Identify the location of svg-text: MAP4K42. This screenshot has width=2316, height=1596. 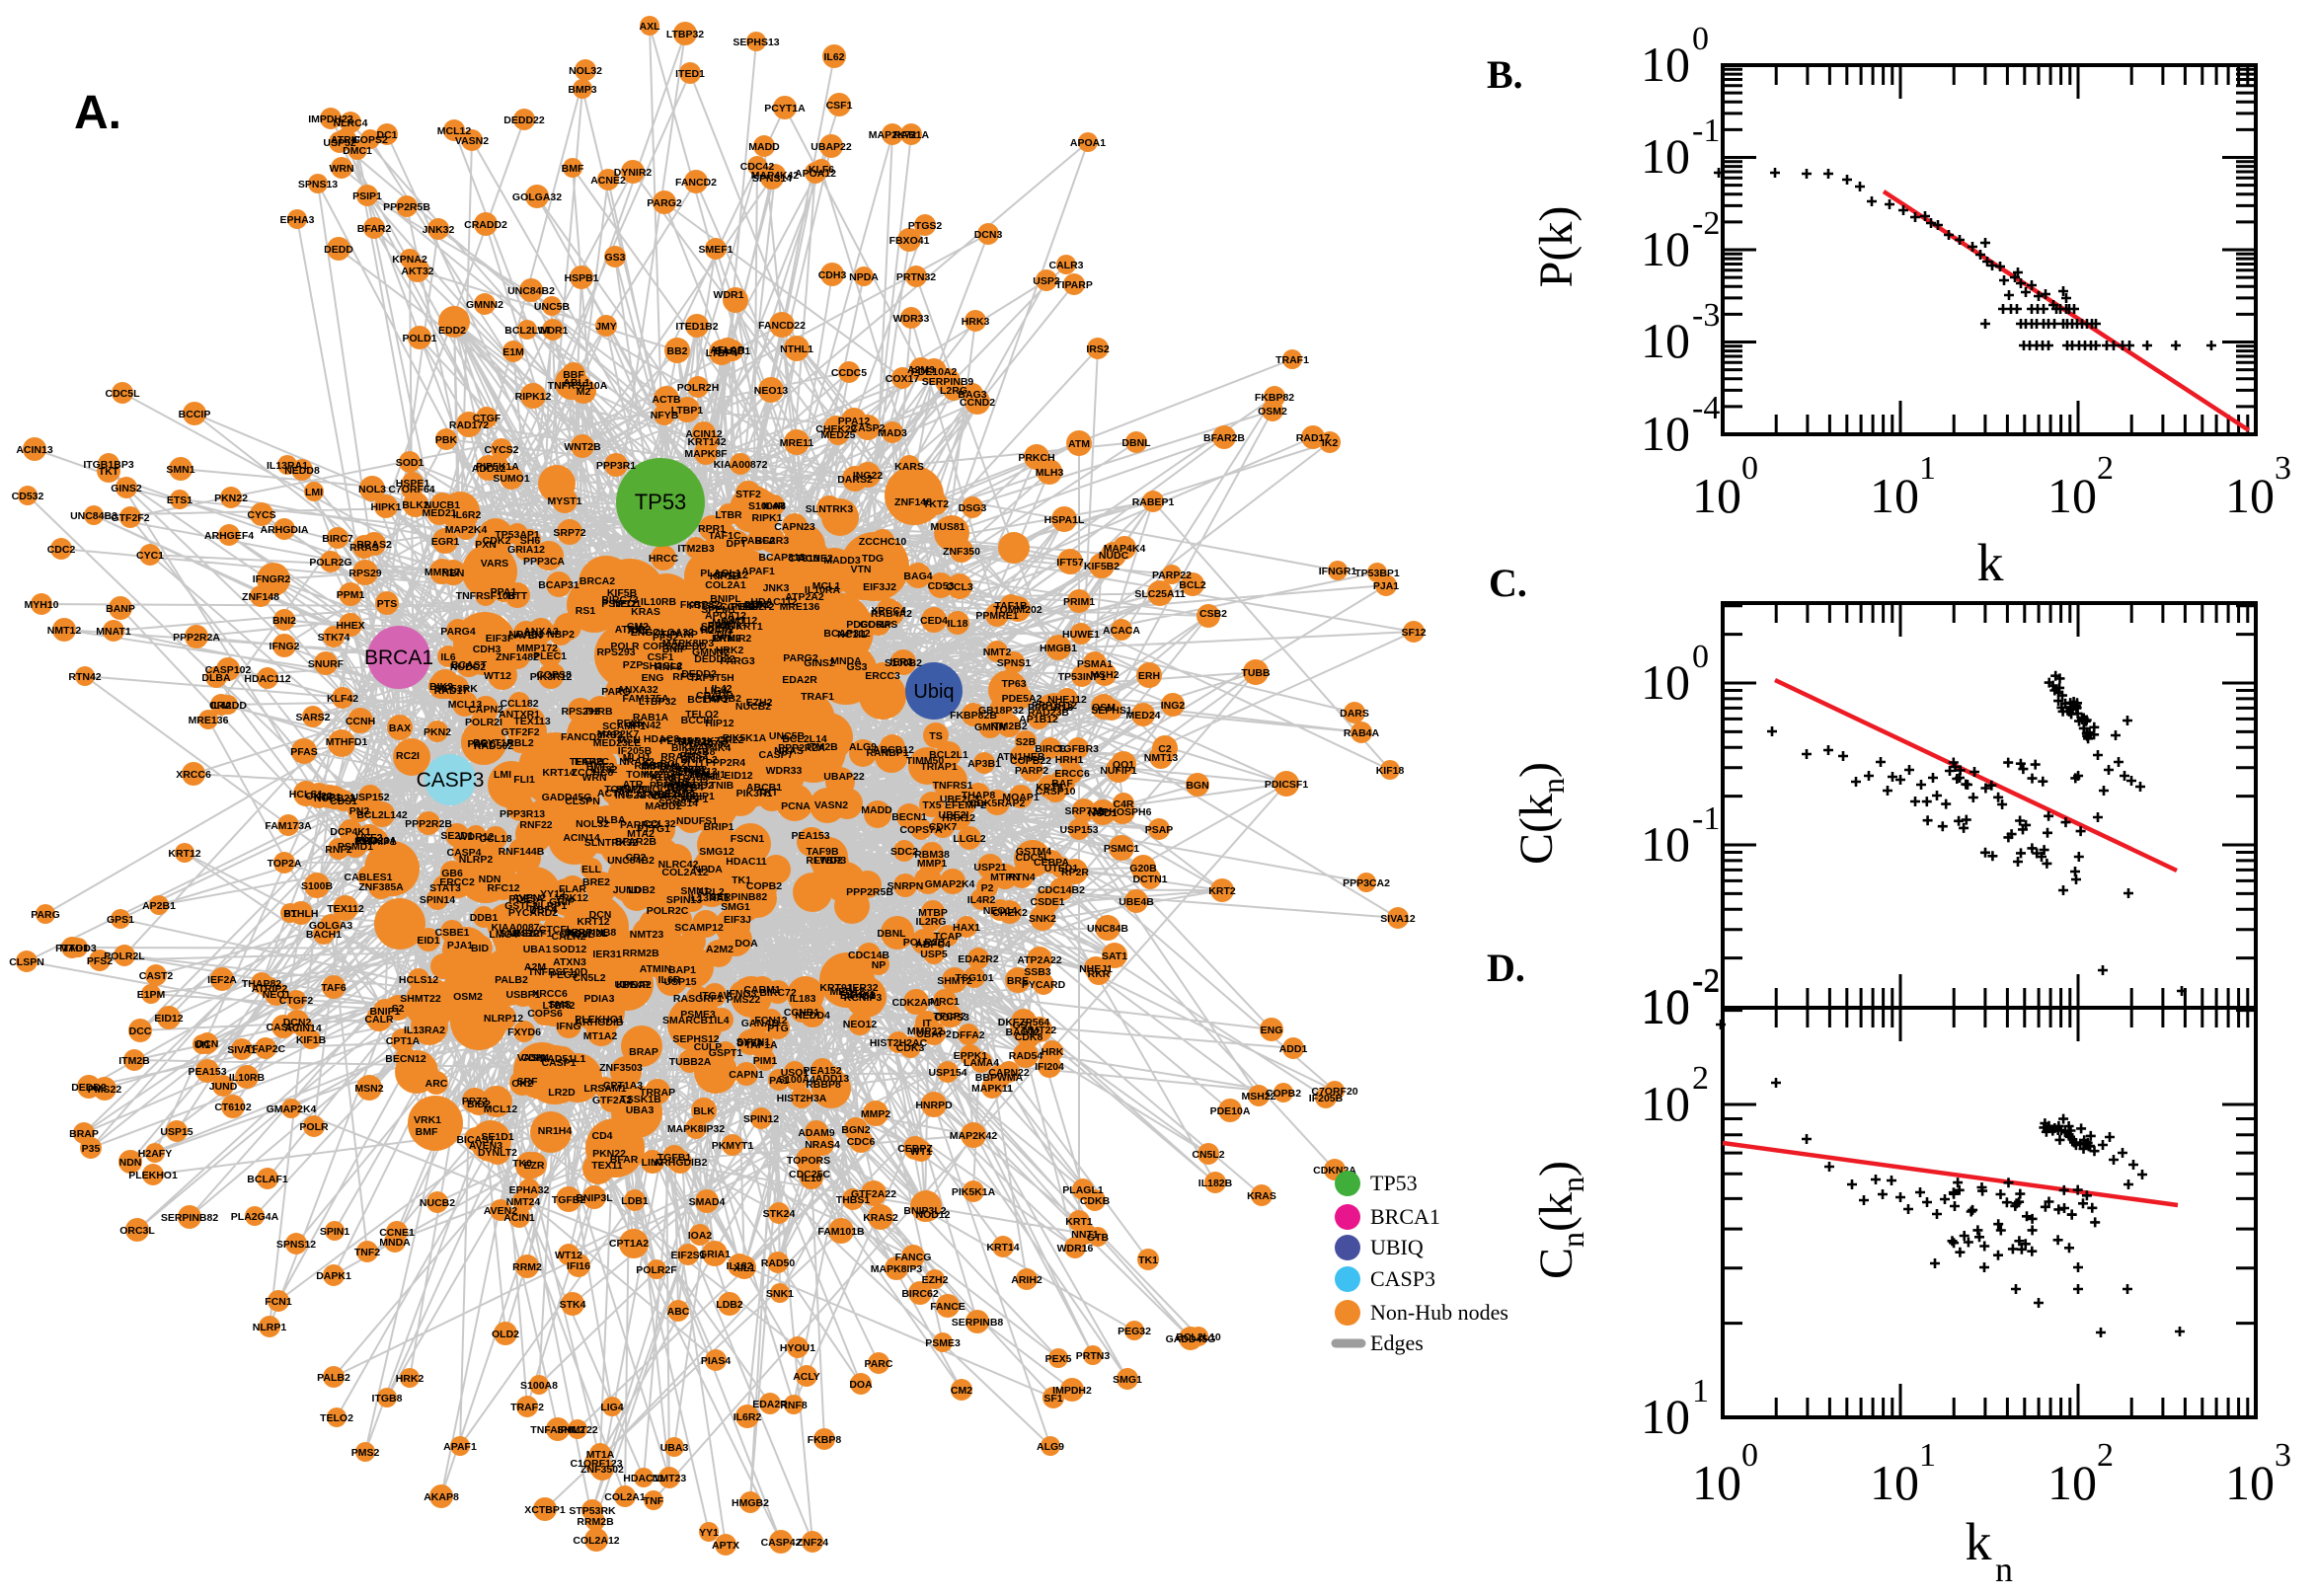
(775, 176).